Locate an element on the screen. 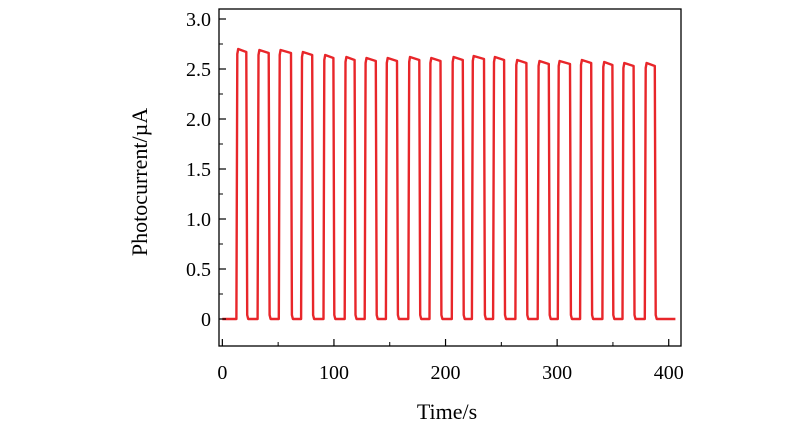 This screenshot has width=800, height=442. y-tick-label: 1.0 is located at coordinates (198, 220).